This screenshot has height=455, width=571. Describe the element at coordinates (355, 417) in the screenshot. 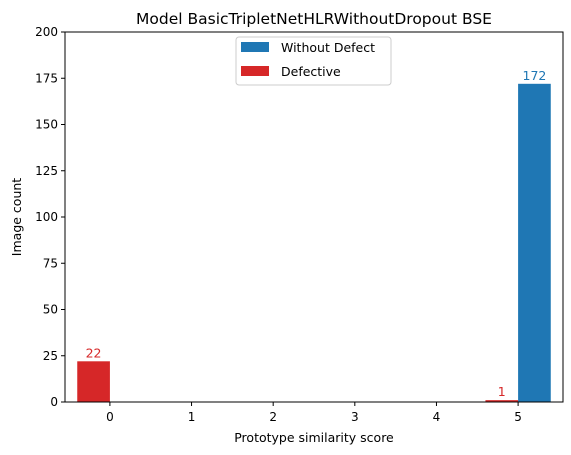

I see `x-tick-label: 3` at that location.